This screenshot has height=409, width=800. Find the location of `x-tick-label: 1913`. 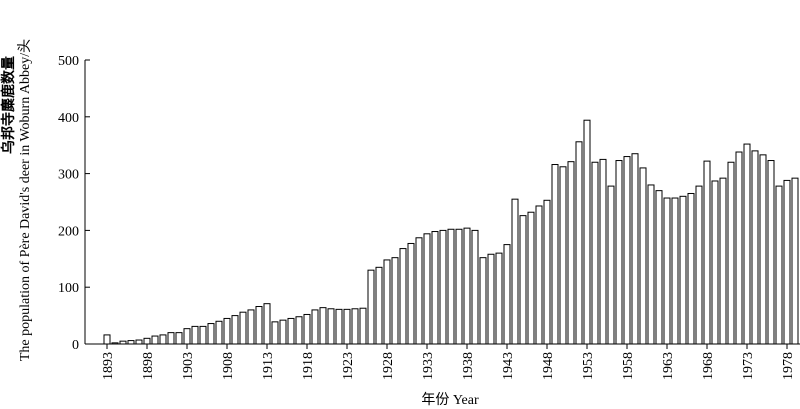

x-tick-label: 1913 is located at coordinates (268, 366).